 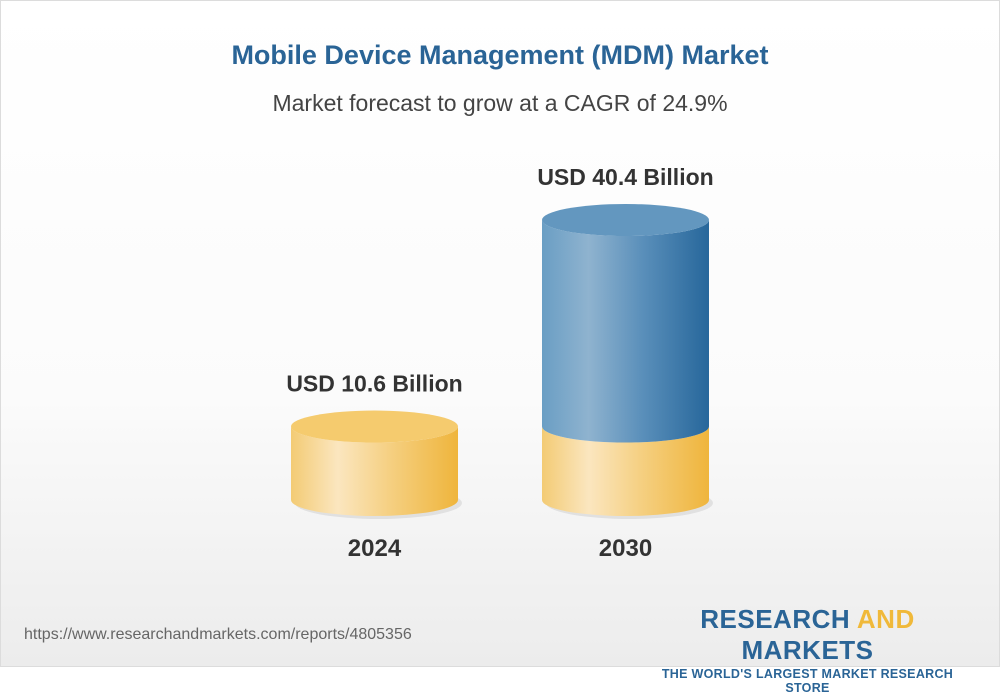 I want to click on category-label: 2024, so click(x=375, y=548).